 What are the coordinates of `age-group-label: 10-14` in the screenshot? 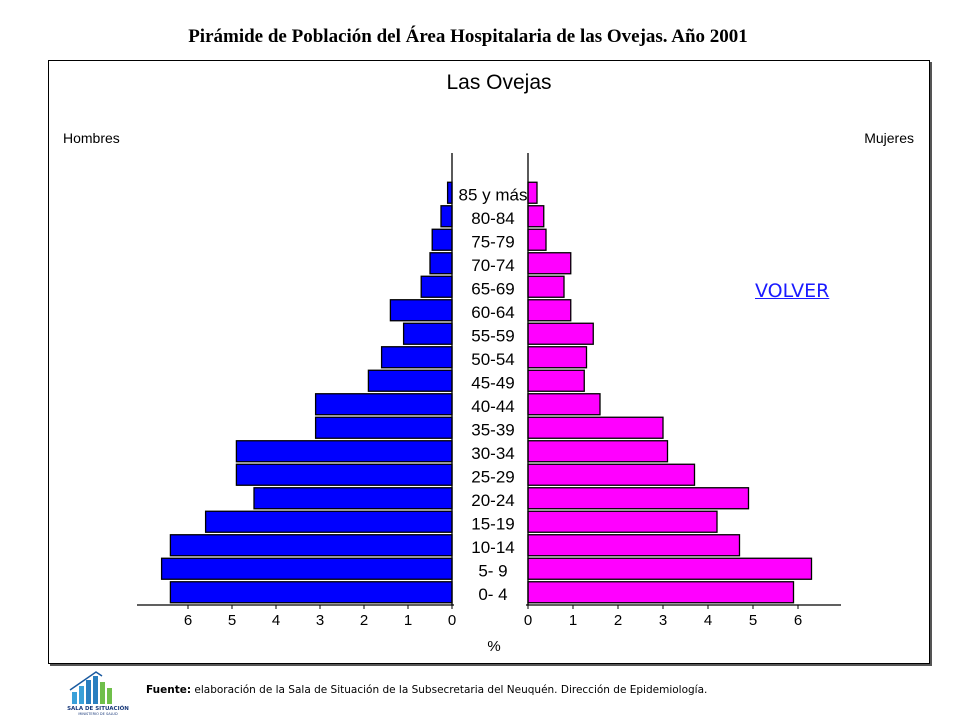 It's located at (492, 547).